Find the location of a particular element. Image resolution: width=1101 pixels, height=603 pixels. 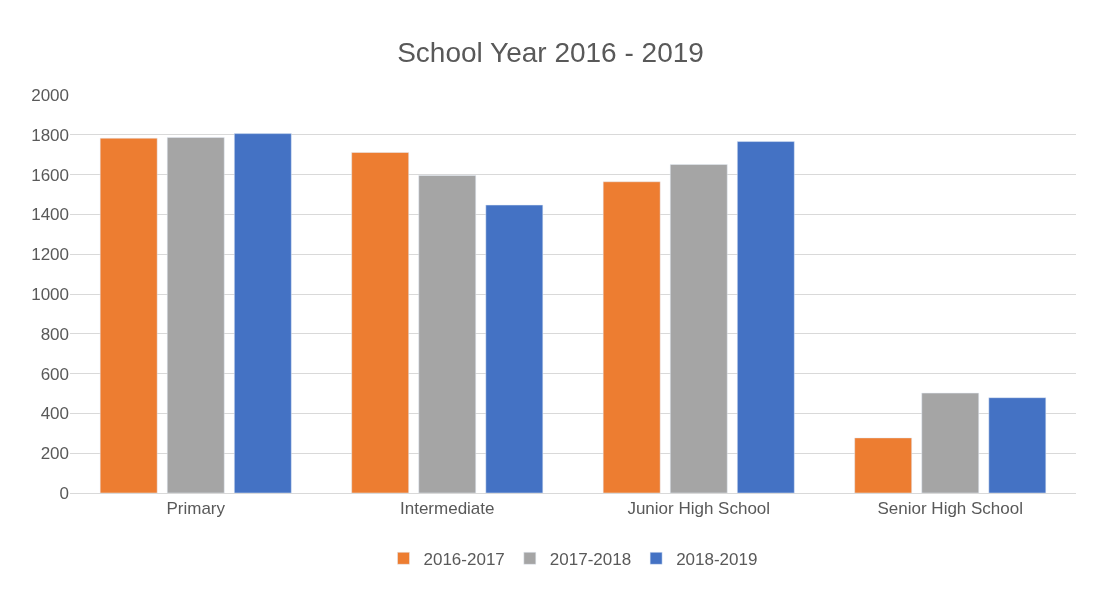

x-tick-label: Junior High School is located at coordinates (699, 509).